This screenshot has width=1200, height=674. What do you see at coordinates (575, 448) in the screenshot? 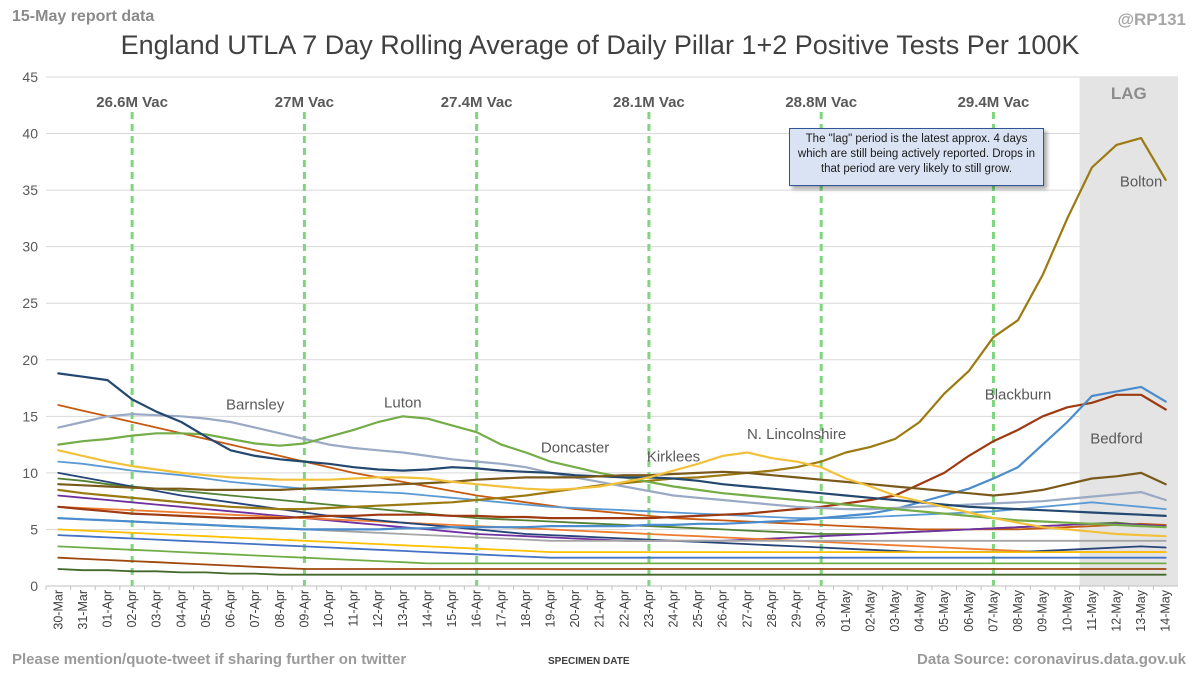
I see `series-annotation: Doncaster` at bounding box center [575, 448].